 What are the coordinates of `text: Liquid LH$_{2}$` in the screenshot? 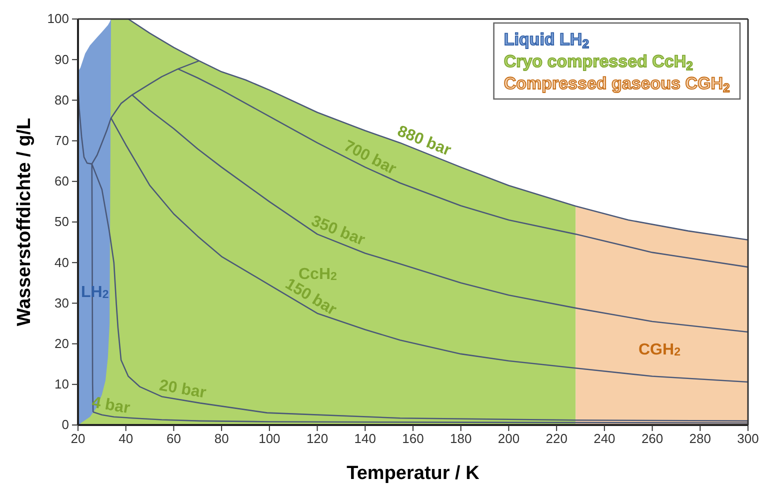 It's located at (547, 40).